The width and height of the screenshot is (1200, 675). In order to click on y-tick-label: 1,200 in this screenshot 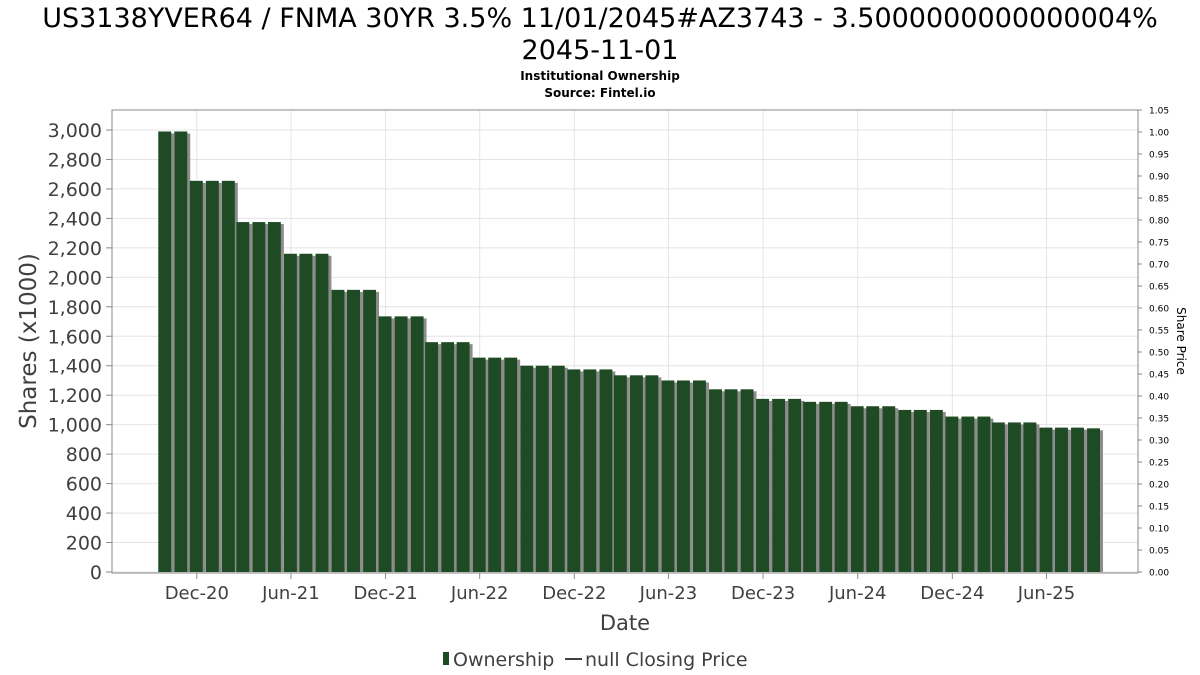, I will do `click(75, 396)`.